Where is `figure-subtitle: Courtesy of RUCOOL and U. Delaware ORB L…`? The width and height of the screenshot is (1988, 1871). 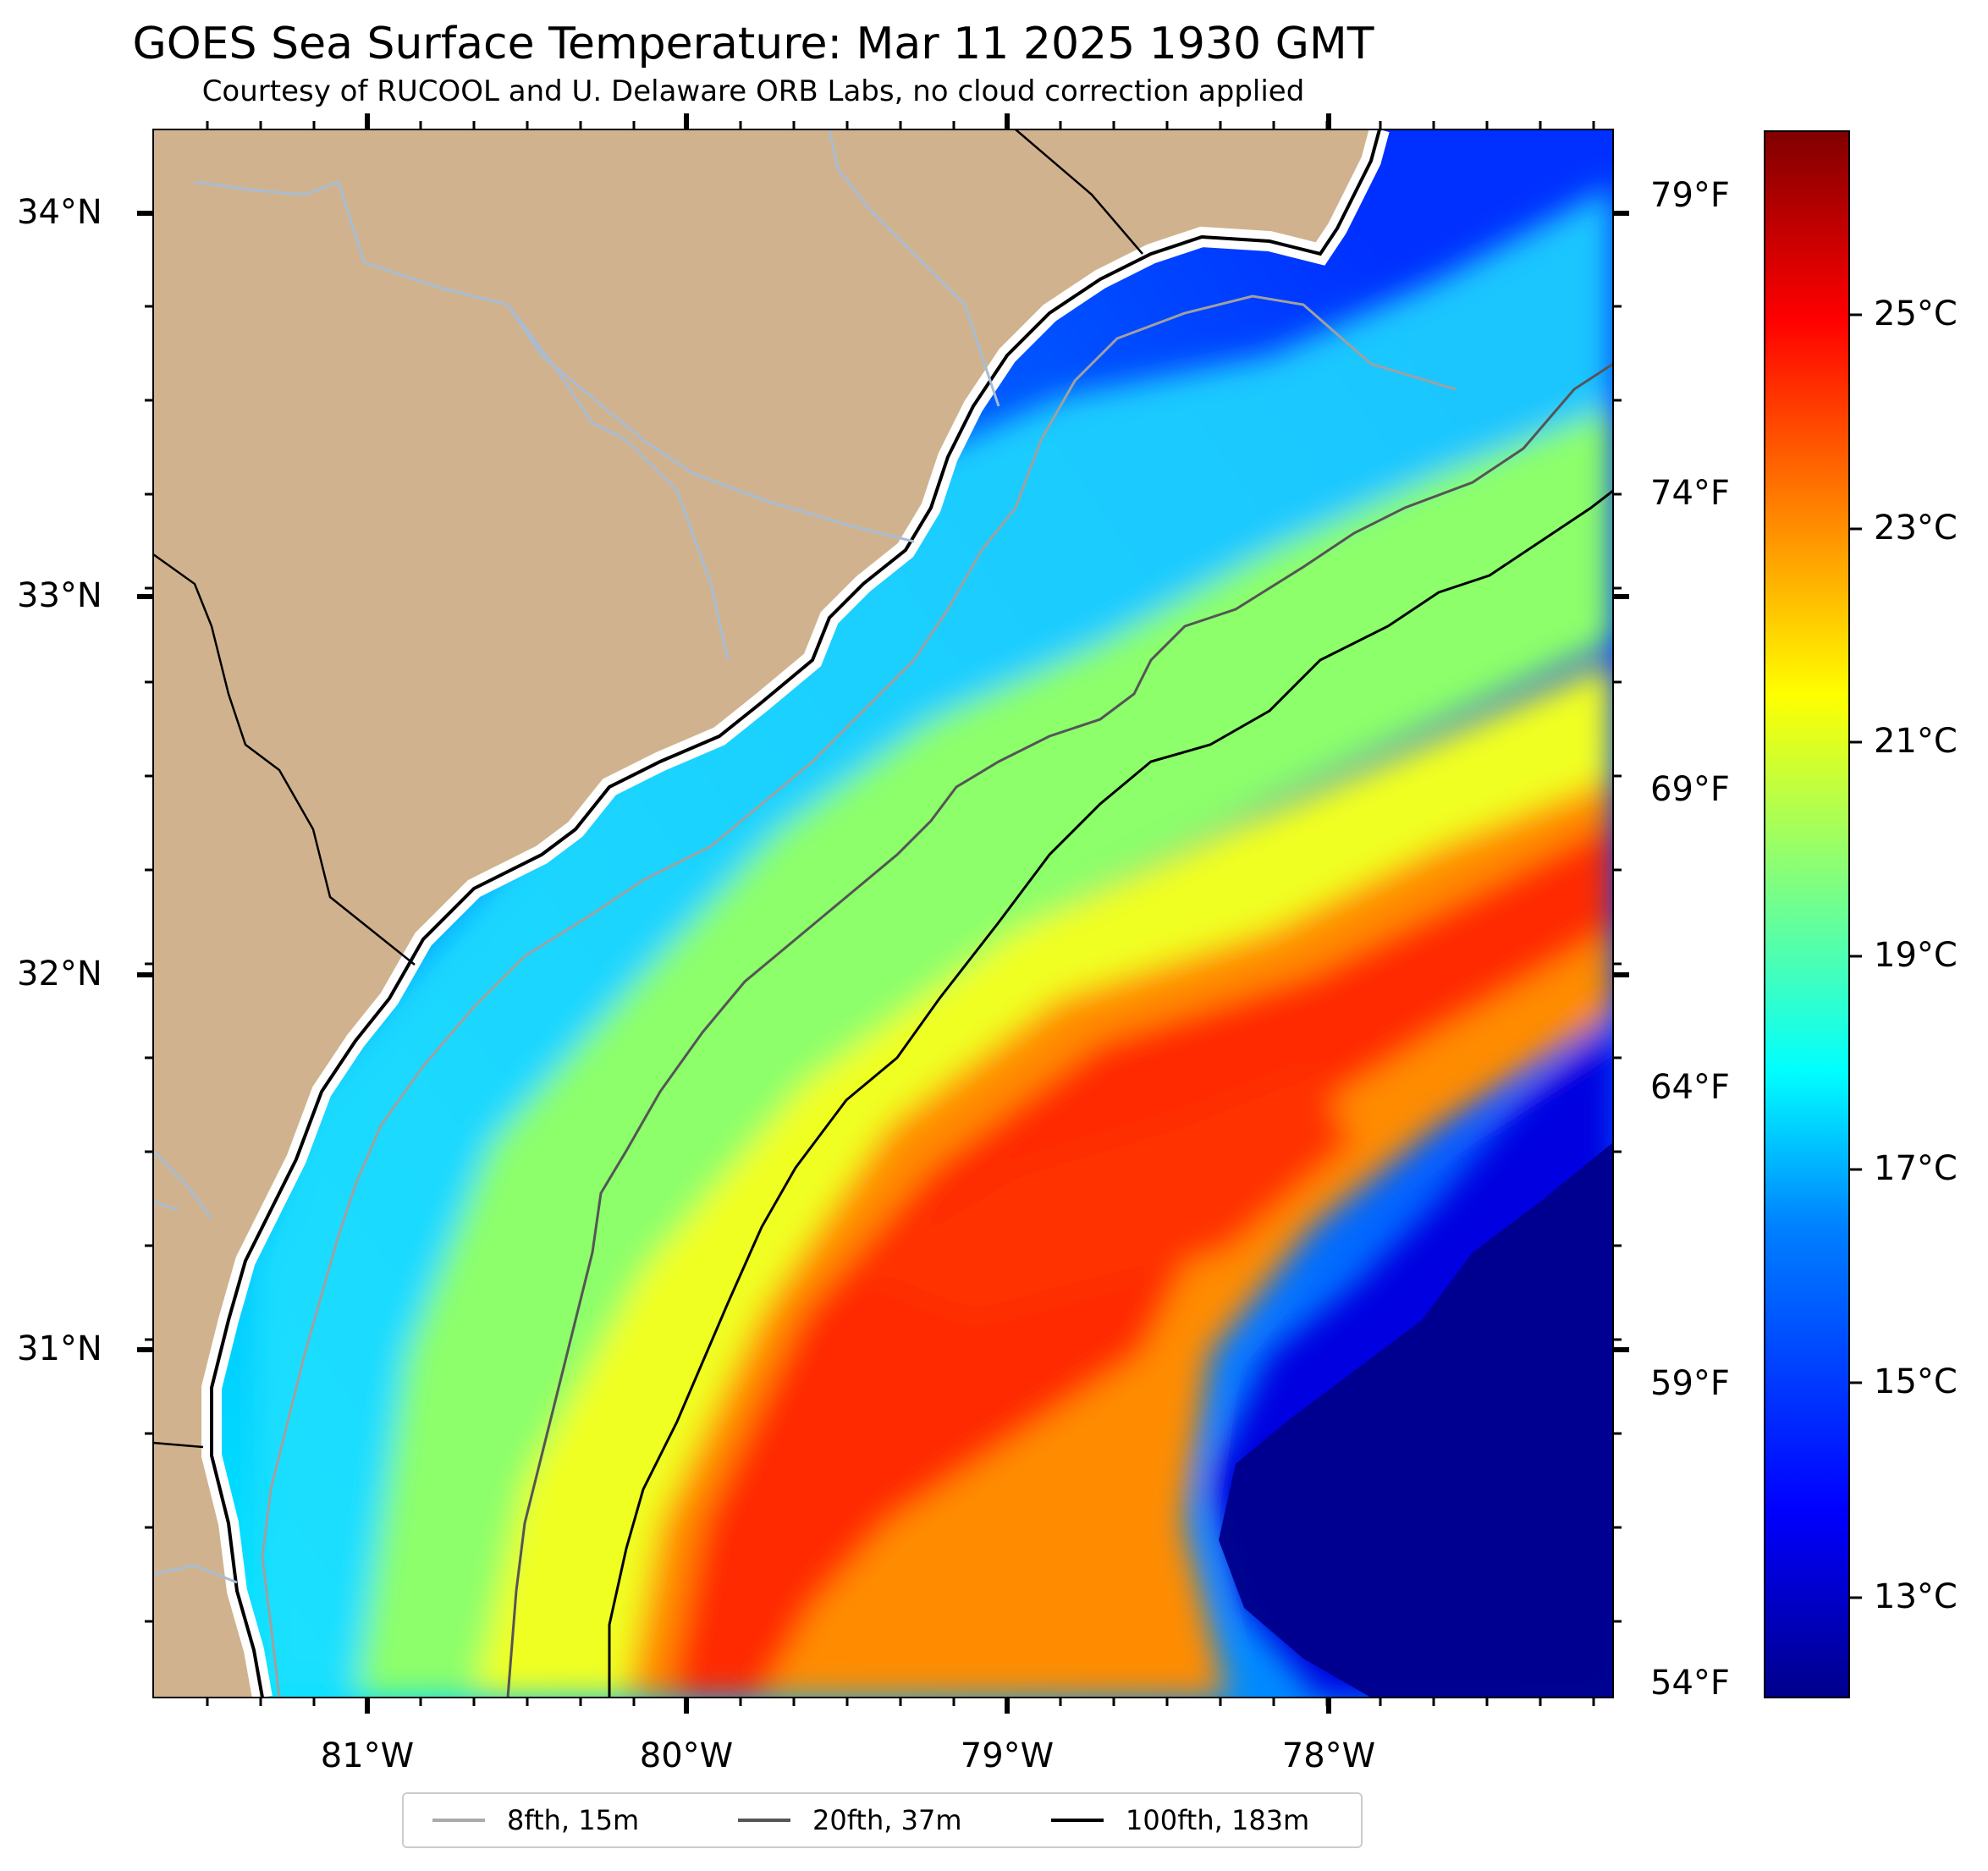
figure-subtitle: Courtesy of RUCOOL and U. Delaware ORB L… is located at coordinates (753, 91).